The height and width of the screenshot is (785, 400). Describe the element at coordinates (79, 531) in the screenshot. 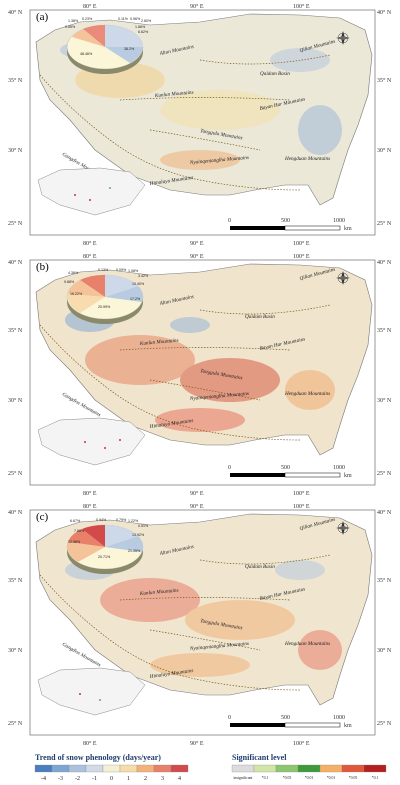

I see `pie-label: 7.88%` at that location.